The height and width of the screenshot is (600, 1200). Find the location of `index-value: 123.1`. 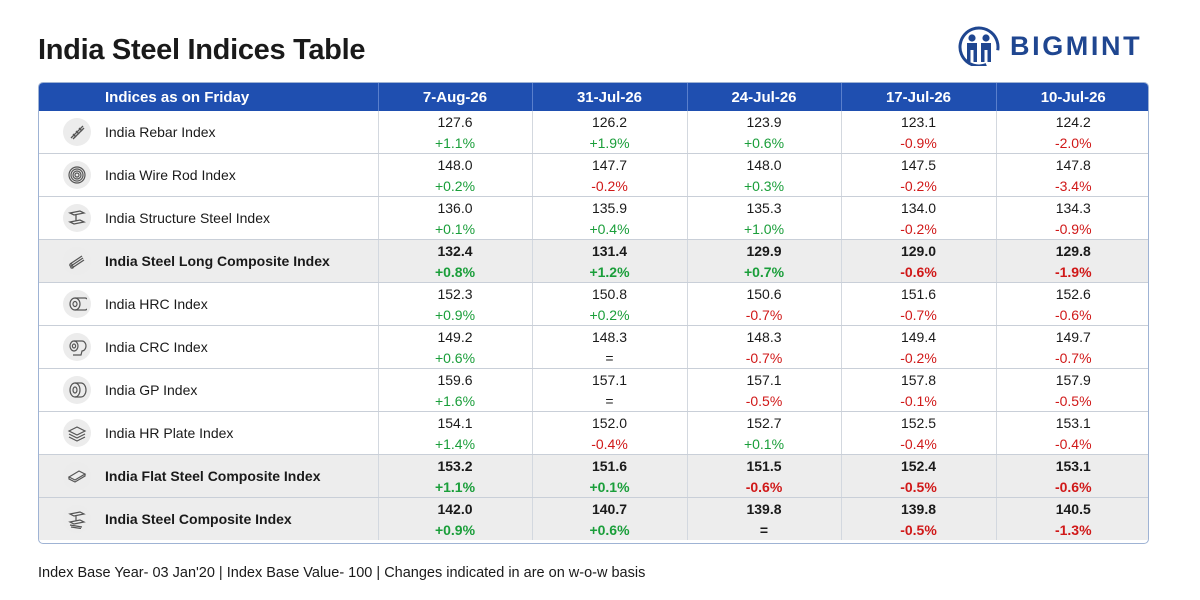

index-value: 123.1 is located at coordinates (918, 121).